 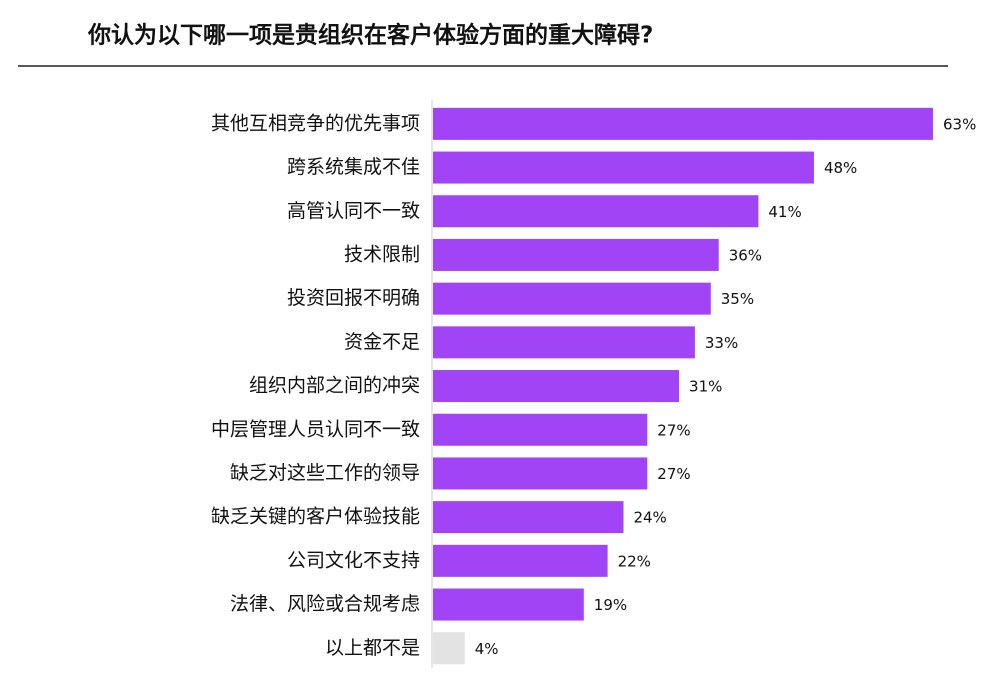 What do you see at coordinates (382, 342) in the screenshot?
I see `category-label: 资金不足` at bounding box center [382, 342].